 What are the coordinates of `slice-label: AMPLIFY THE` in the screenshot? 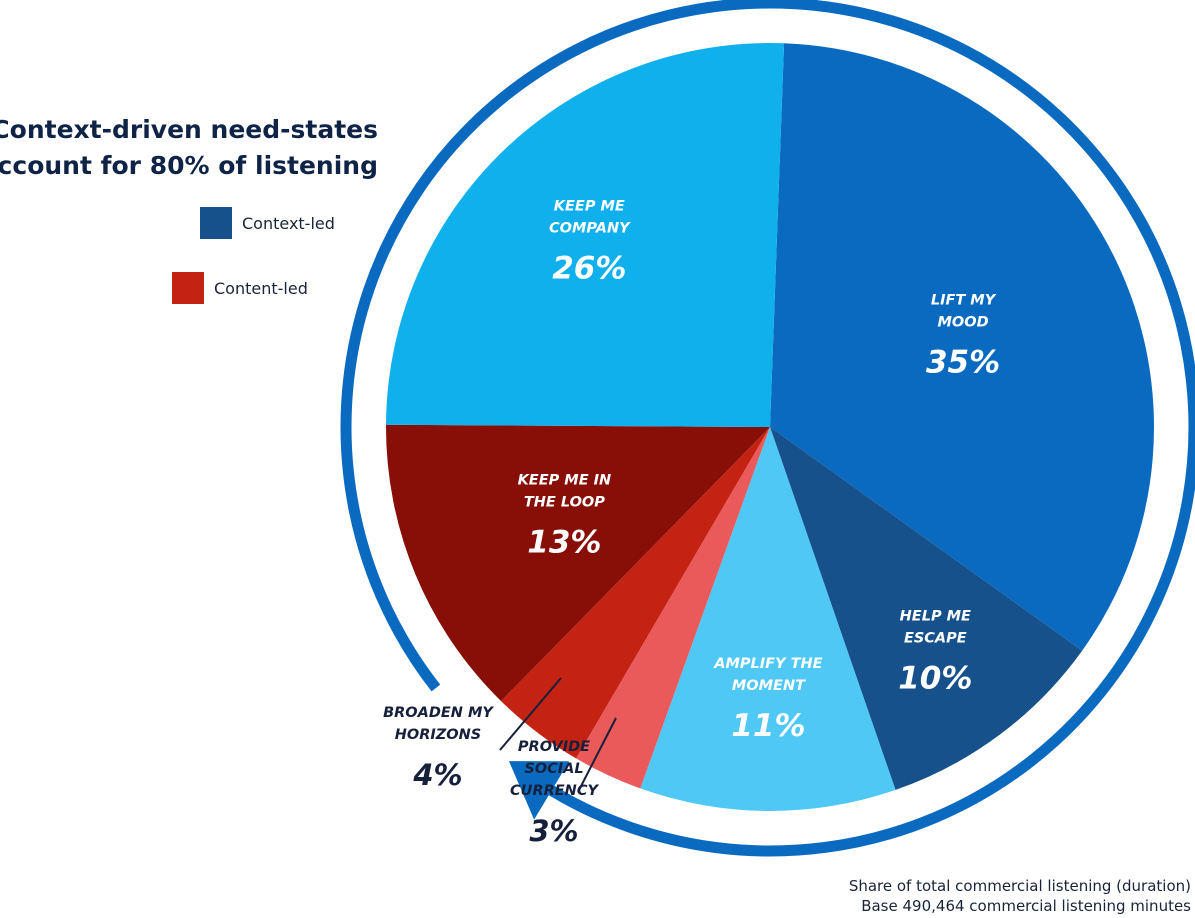 It's located at (767, 664).